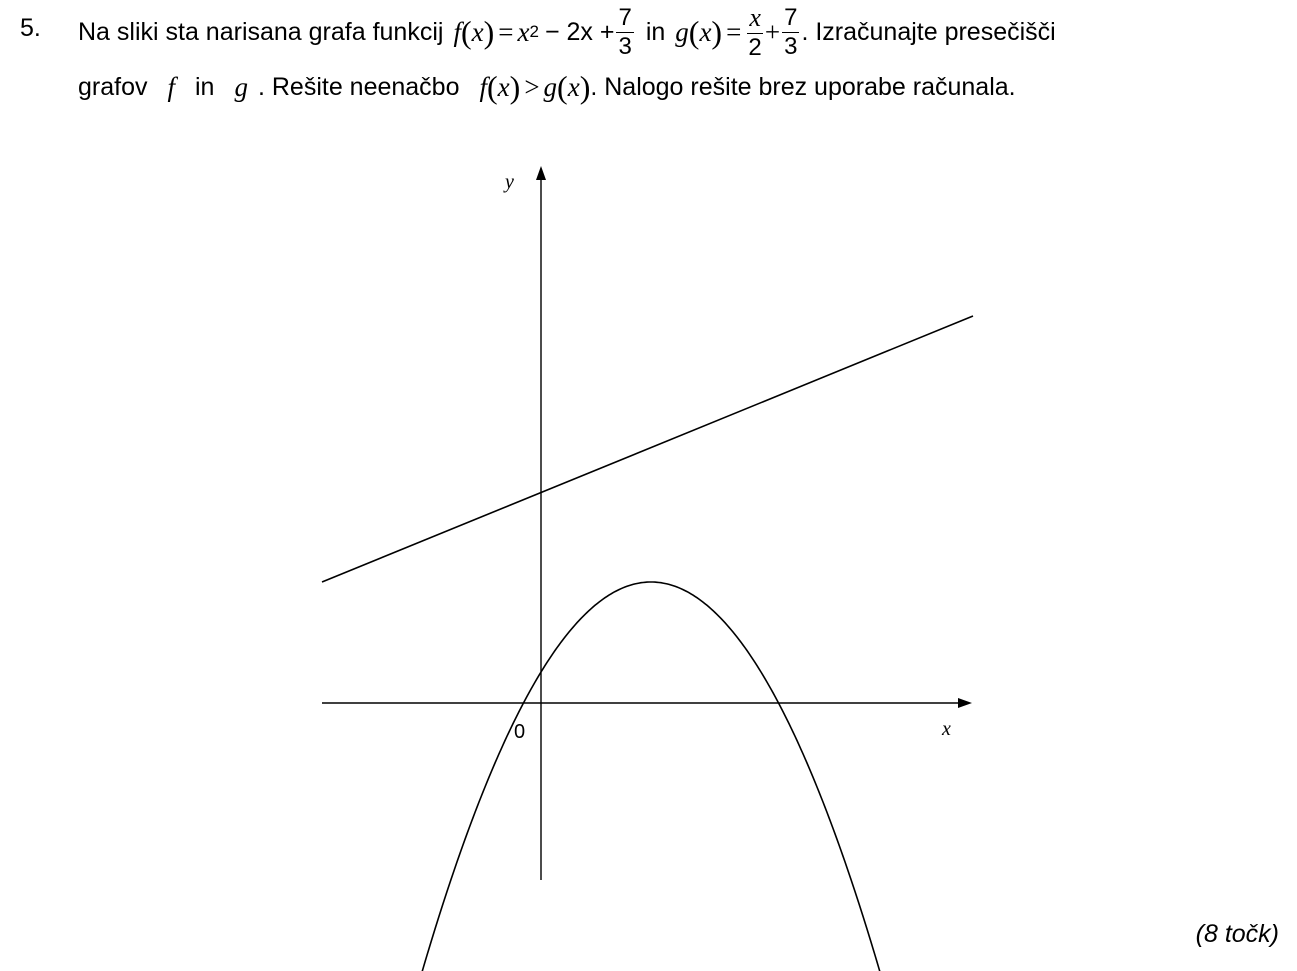 The height and width of the screenshot is (971, 1297). I want to click on f-symbol: f, so click(457, 31).